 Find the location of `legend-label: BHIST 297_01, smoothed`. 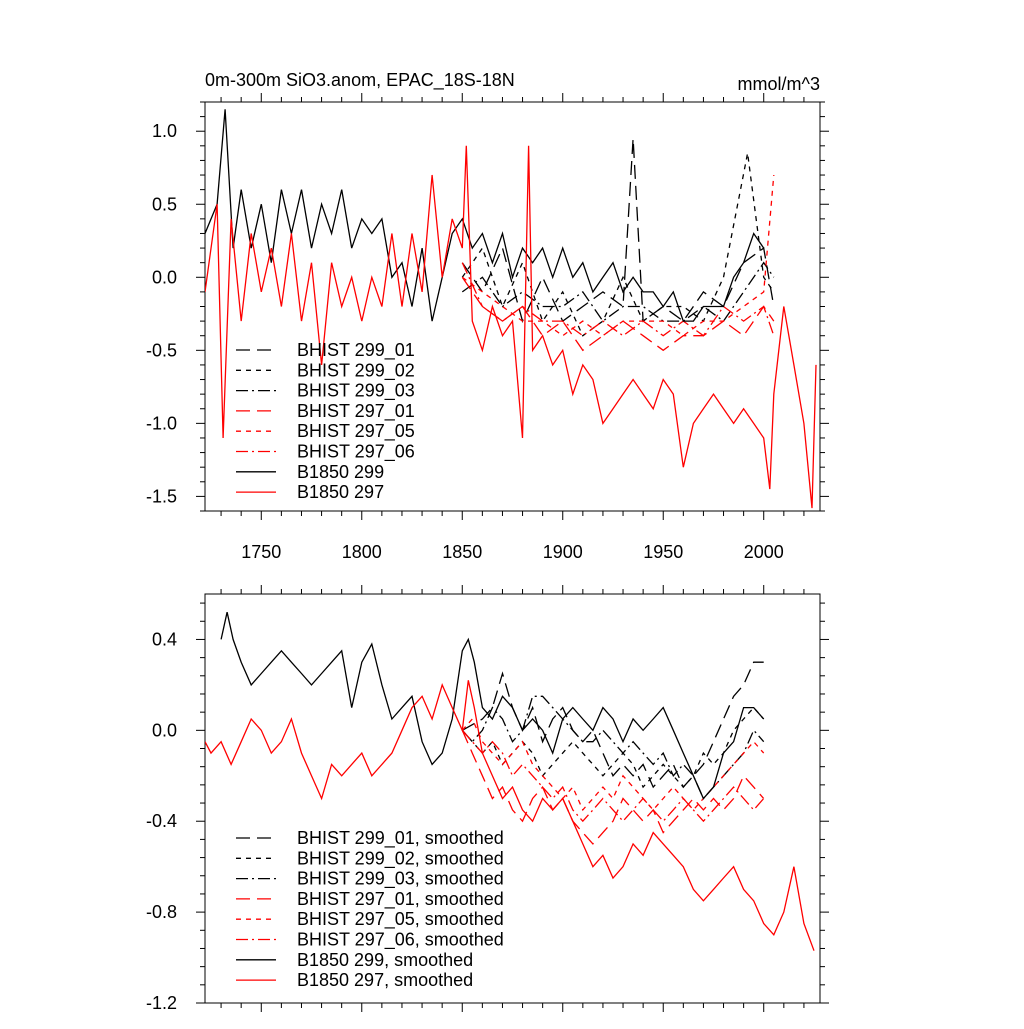

legend-label: BHIST 297_01, smoothed is located at coordinates (400, 899).